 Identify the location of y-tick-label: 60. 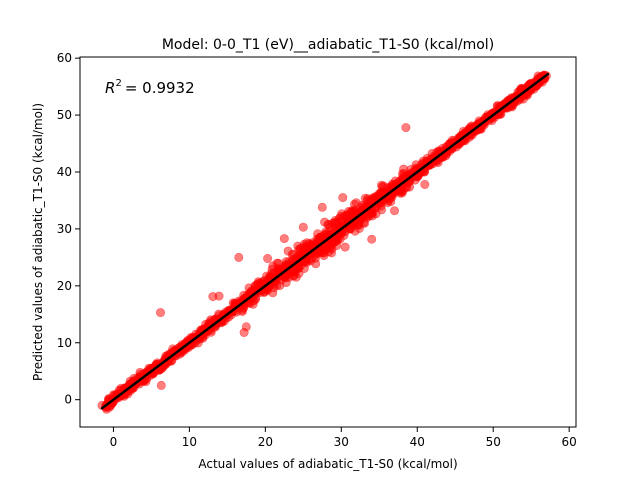
(64, 58).